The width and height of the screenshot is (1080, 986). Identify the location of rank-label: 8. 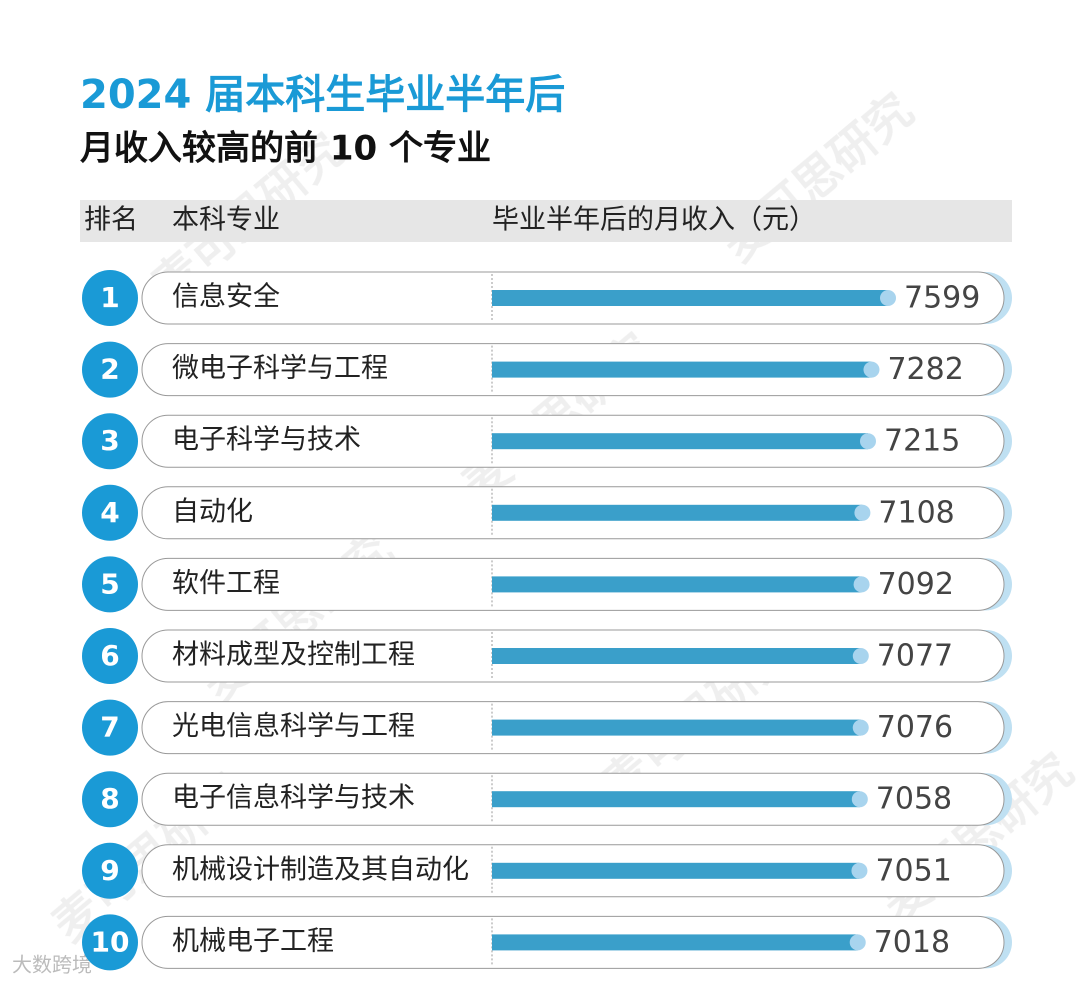
(109, 798).